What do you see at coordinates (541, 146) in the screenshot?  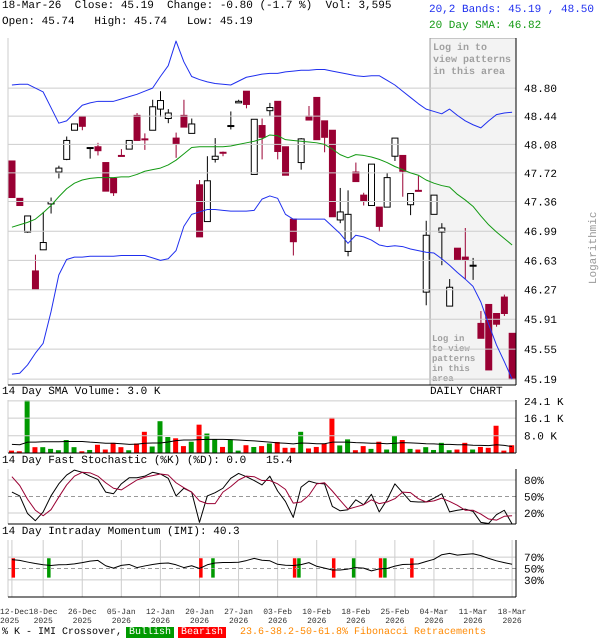 I see `y-tick-label: 48.08` at bounding box center [541, 146].